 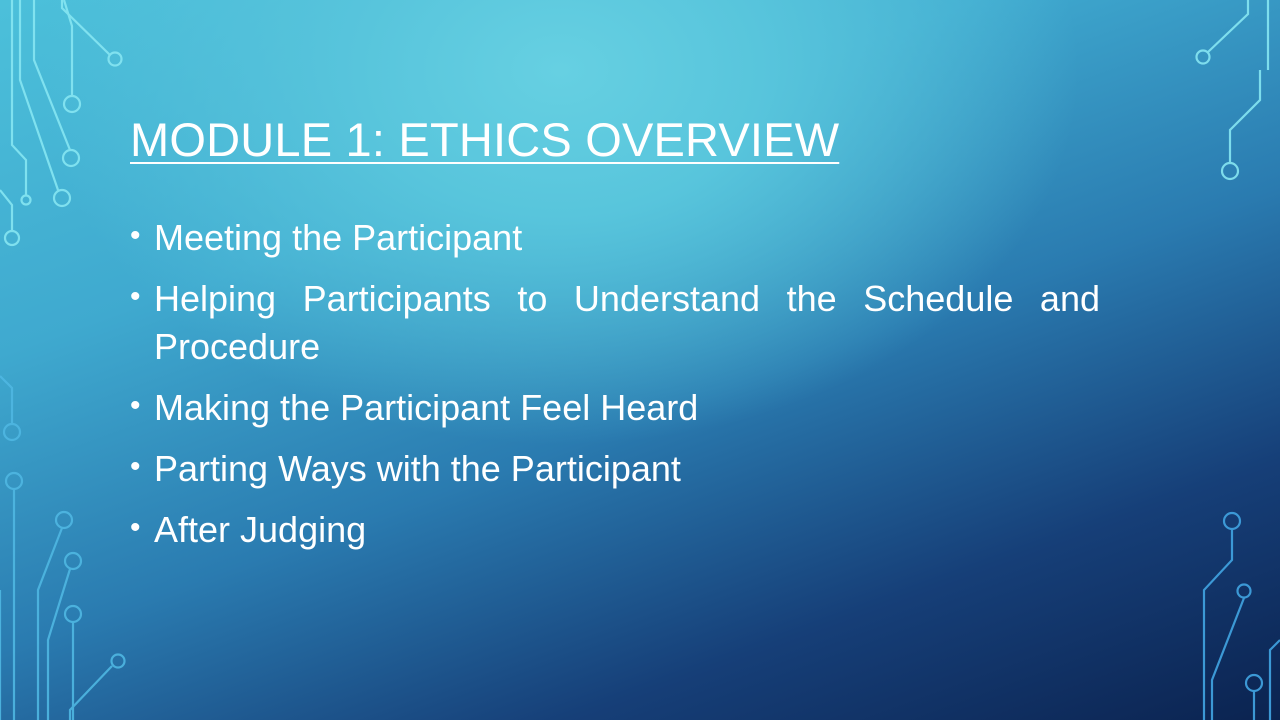 What do you see at coordinates (627, 238) in the screenshot?
I see `bullet-text: Meeting the Participant` at bounding box center [627, 238].